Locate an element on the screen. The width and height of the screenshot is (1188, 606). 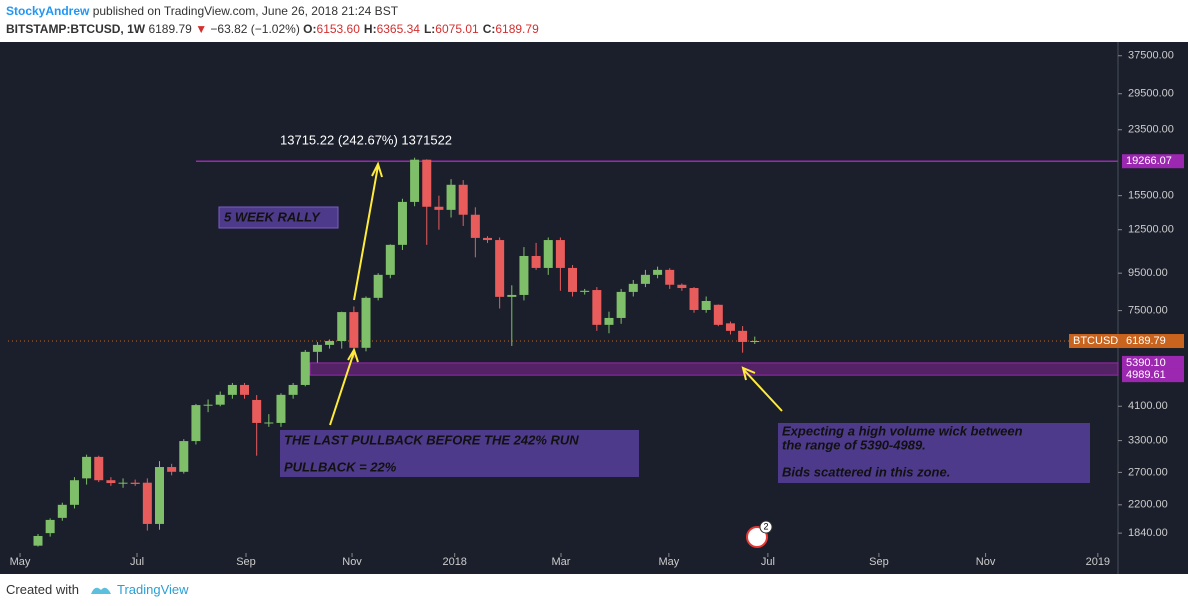
expect-box is located at coordinates (934, 453).